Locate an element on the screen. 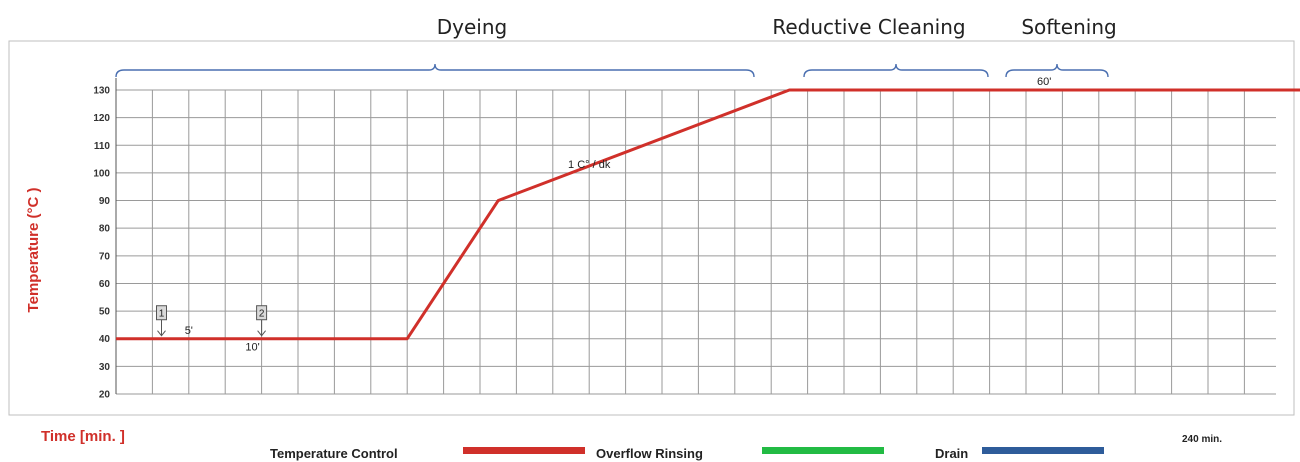 The image size is (1300, 462). phase-braces is located at coordinates (612, 70).